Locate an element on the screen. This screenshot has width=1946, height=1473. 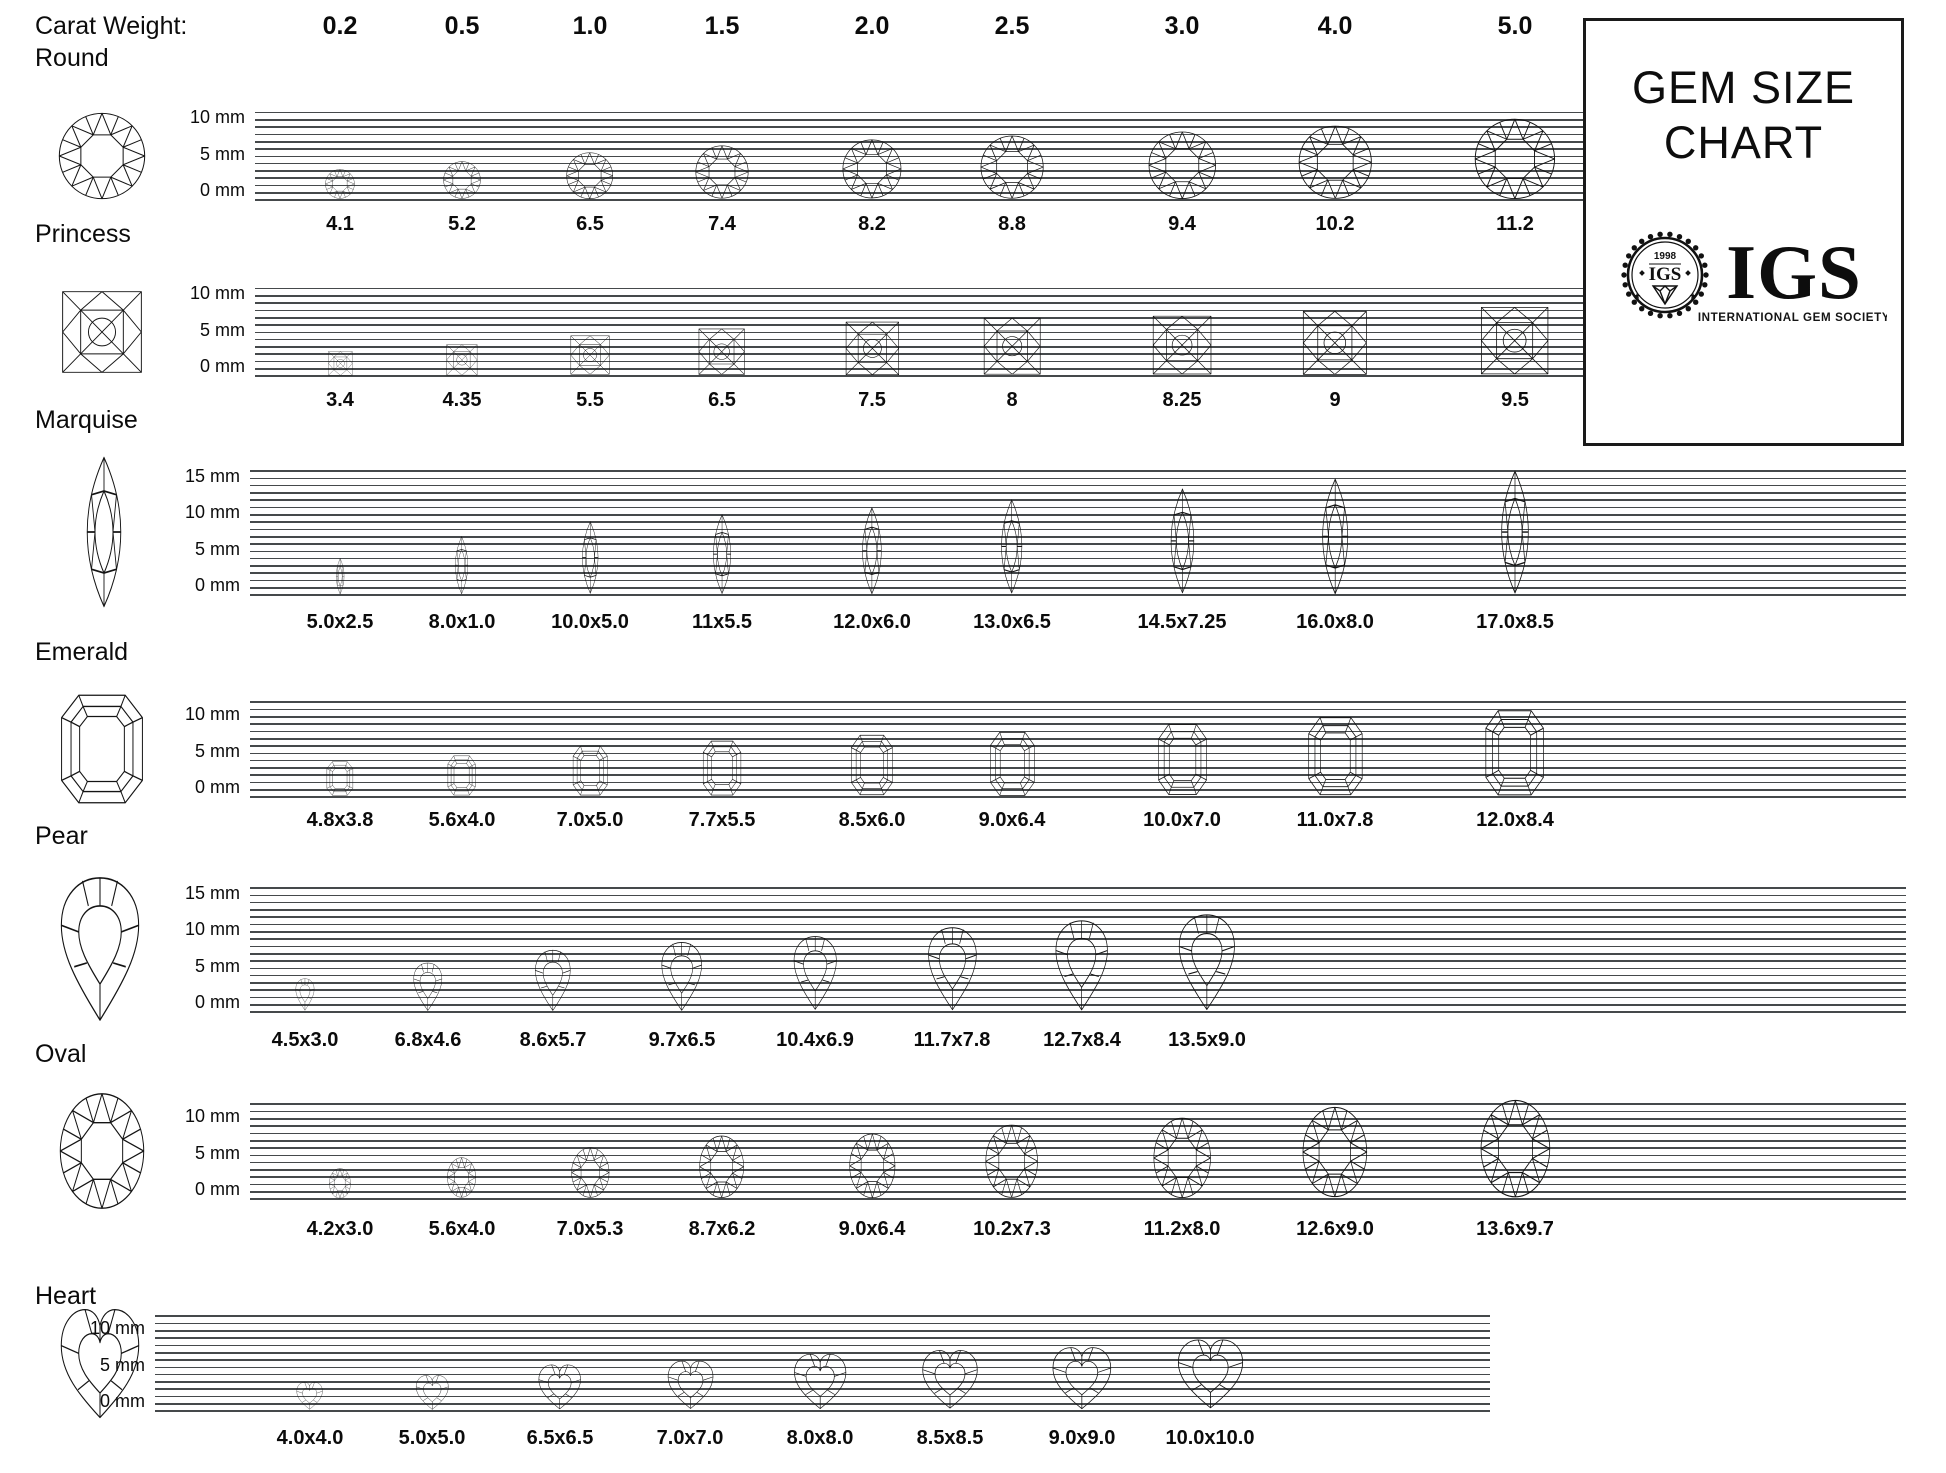
gem-size-label: 9.0x6.4 is located at coordinates (1012, 820).